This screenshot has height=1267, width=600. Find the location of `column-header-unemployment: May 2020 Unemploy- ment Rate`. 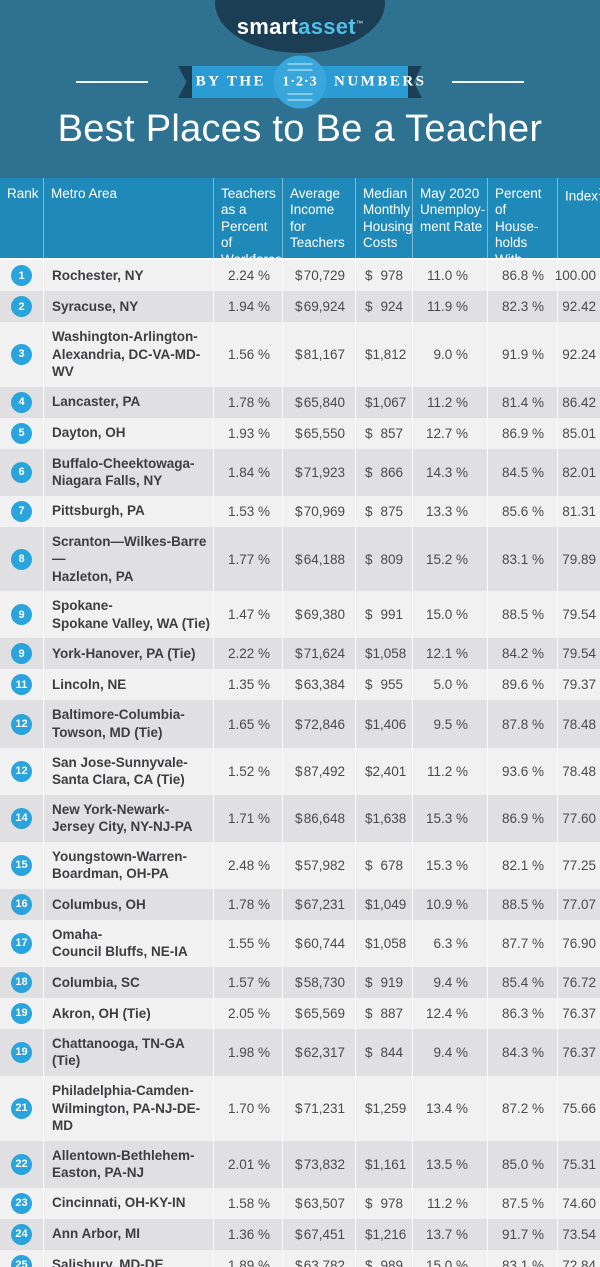

column-header-unemployment: May 2020 Unemploy- ment Rate is located at coordinates (449, 218).